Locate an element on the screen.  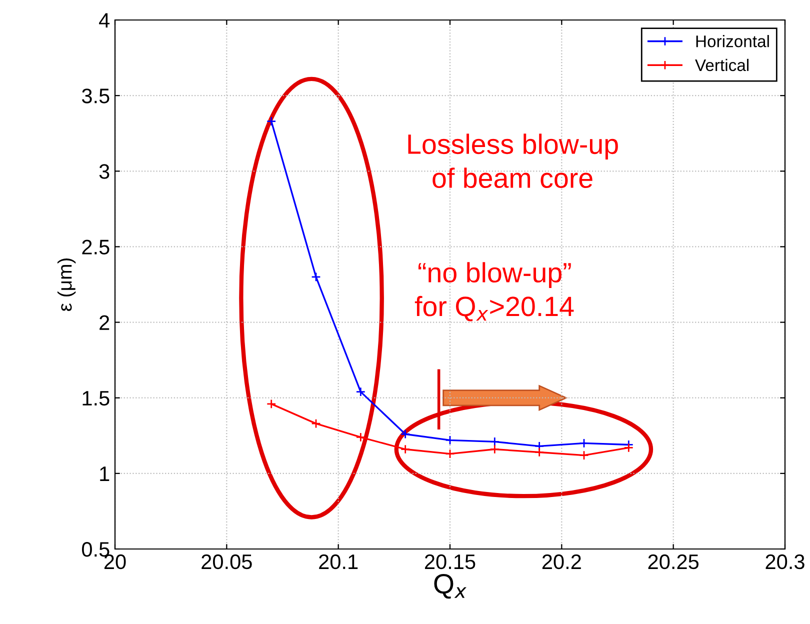
y-tick-label: 3 is located at coordinates (104, 171).